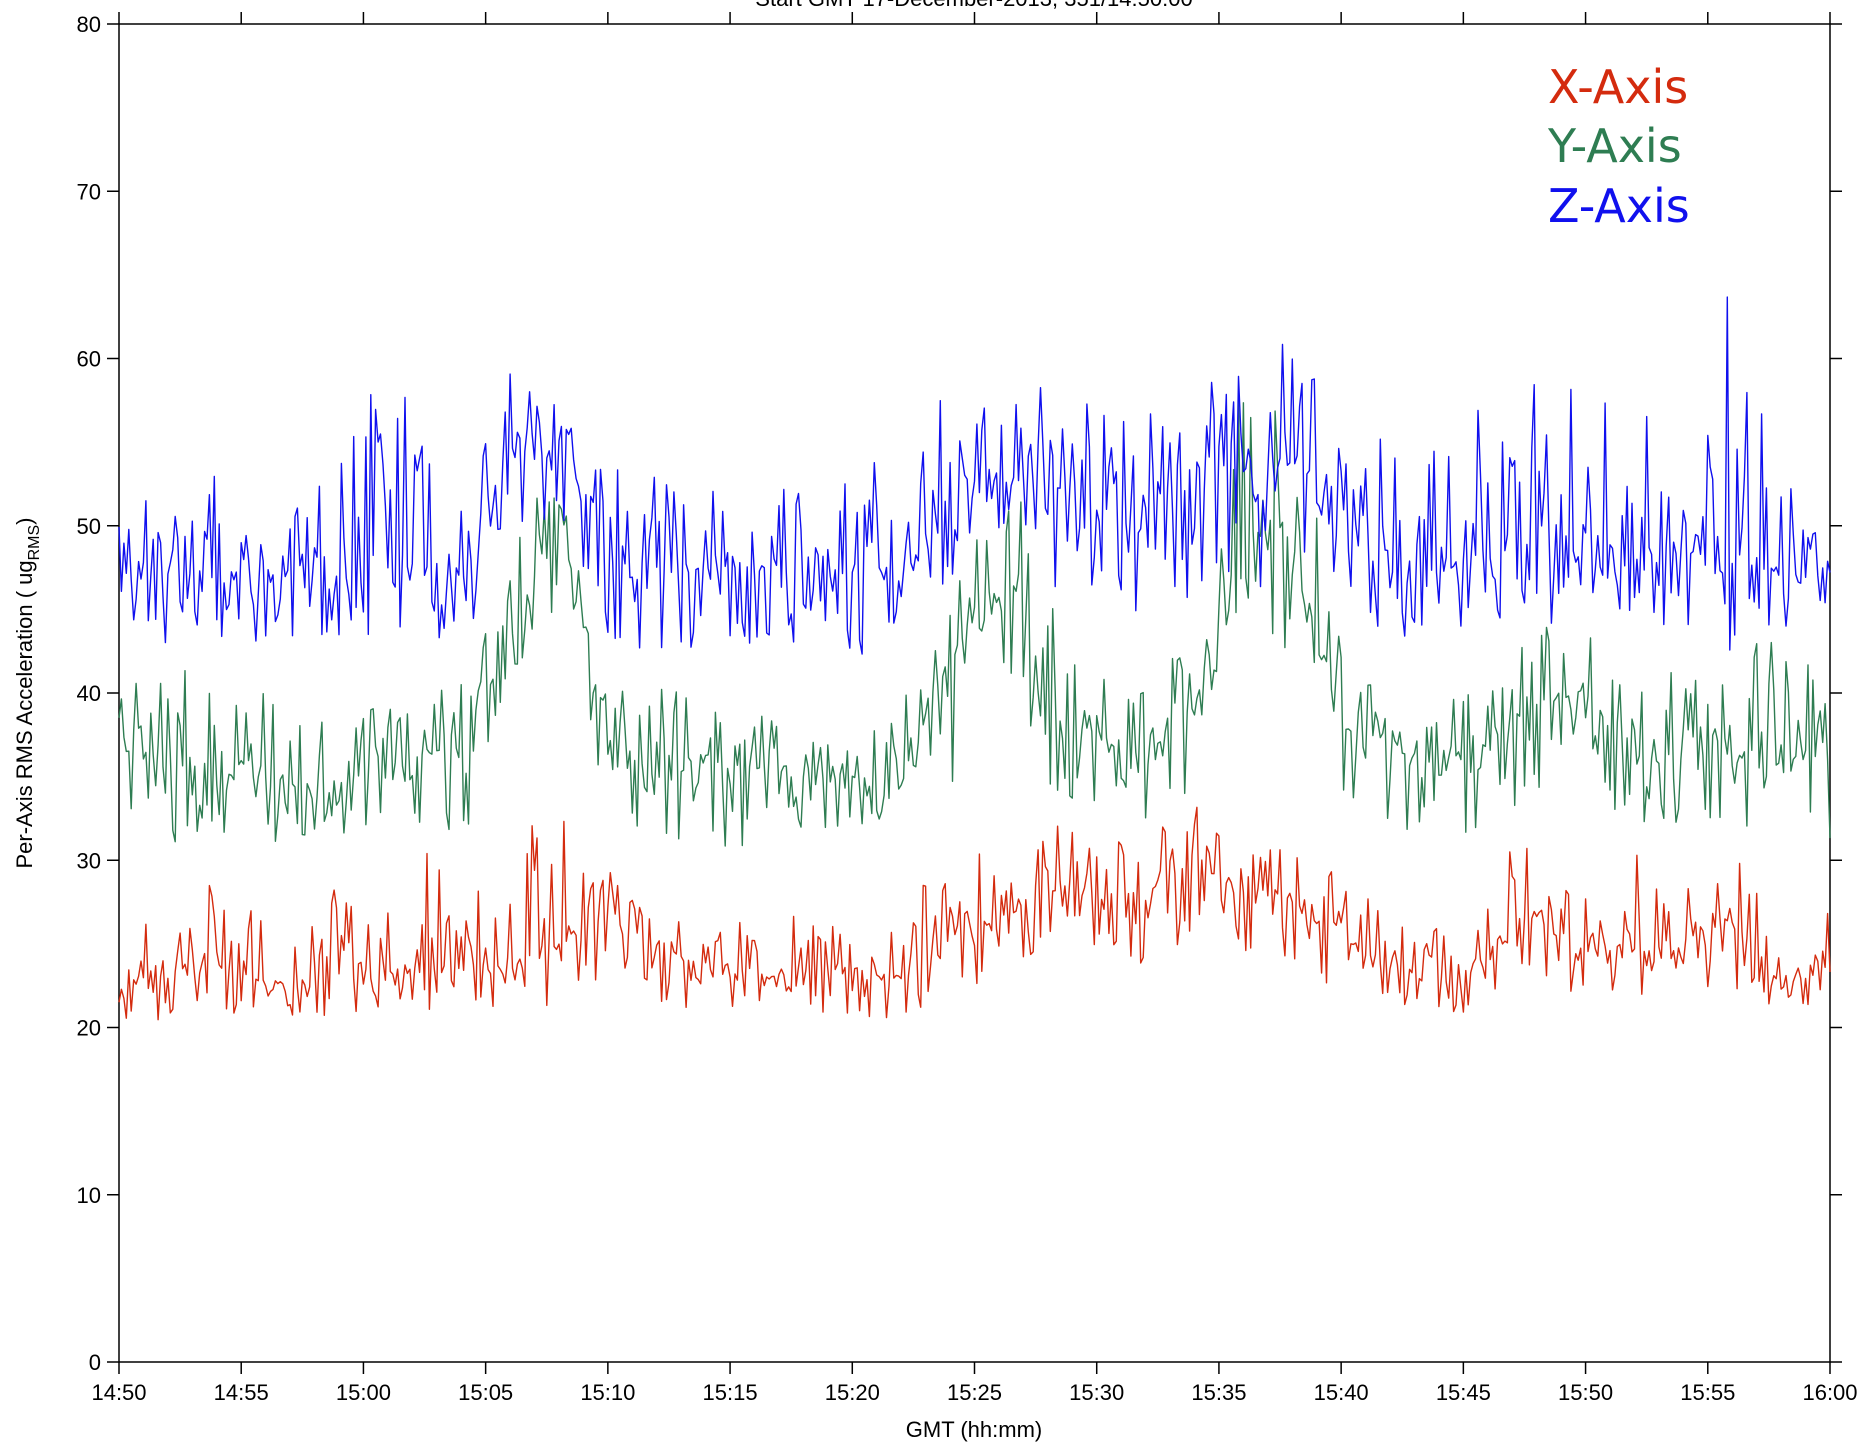  I want to click on x-tick-label: 15:30, so click(1096, 1392).